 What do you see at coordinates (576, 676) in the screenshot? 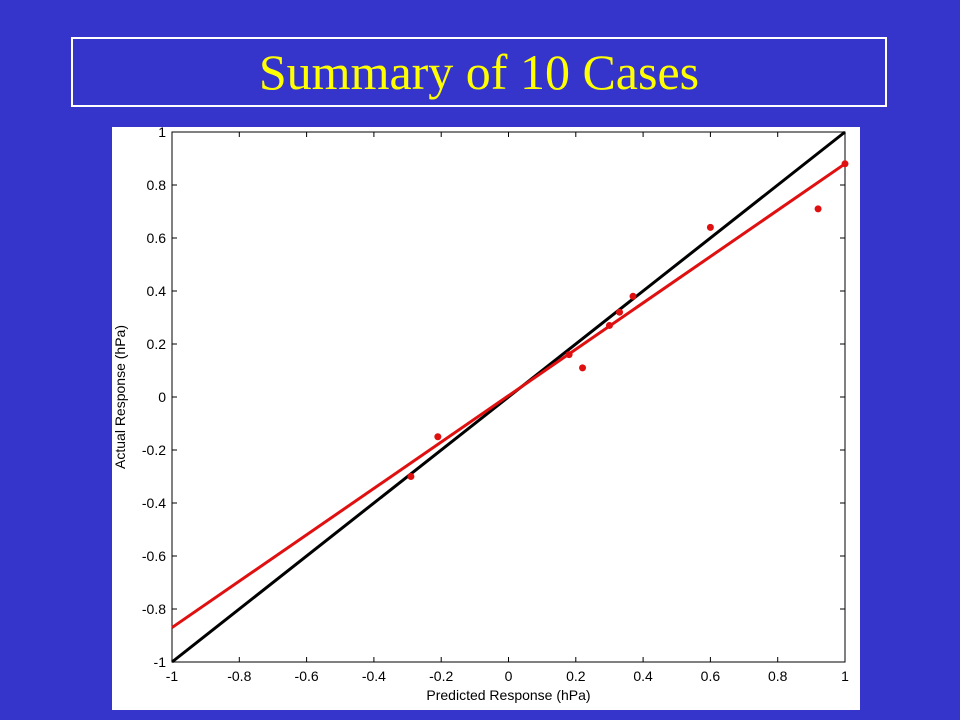
I see `x-tick-label: 0.2` at bounding box center [576, 676].